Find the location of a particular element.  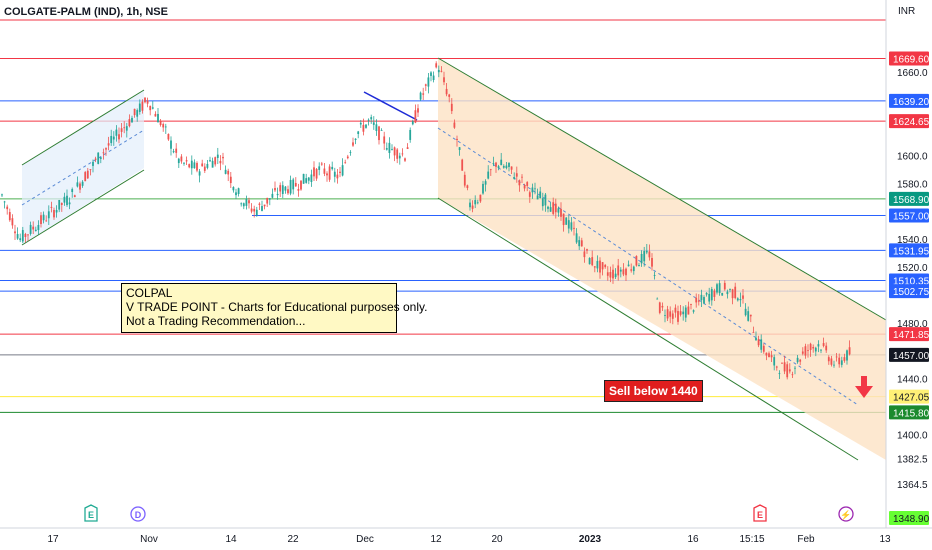

ascending-channel-fill is located at coordinates (83, 167).